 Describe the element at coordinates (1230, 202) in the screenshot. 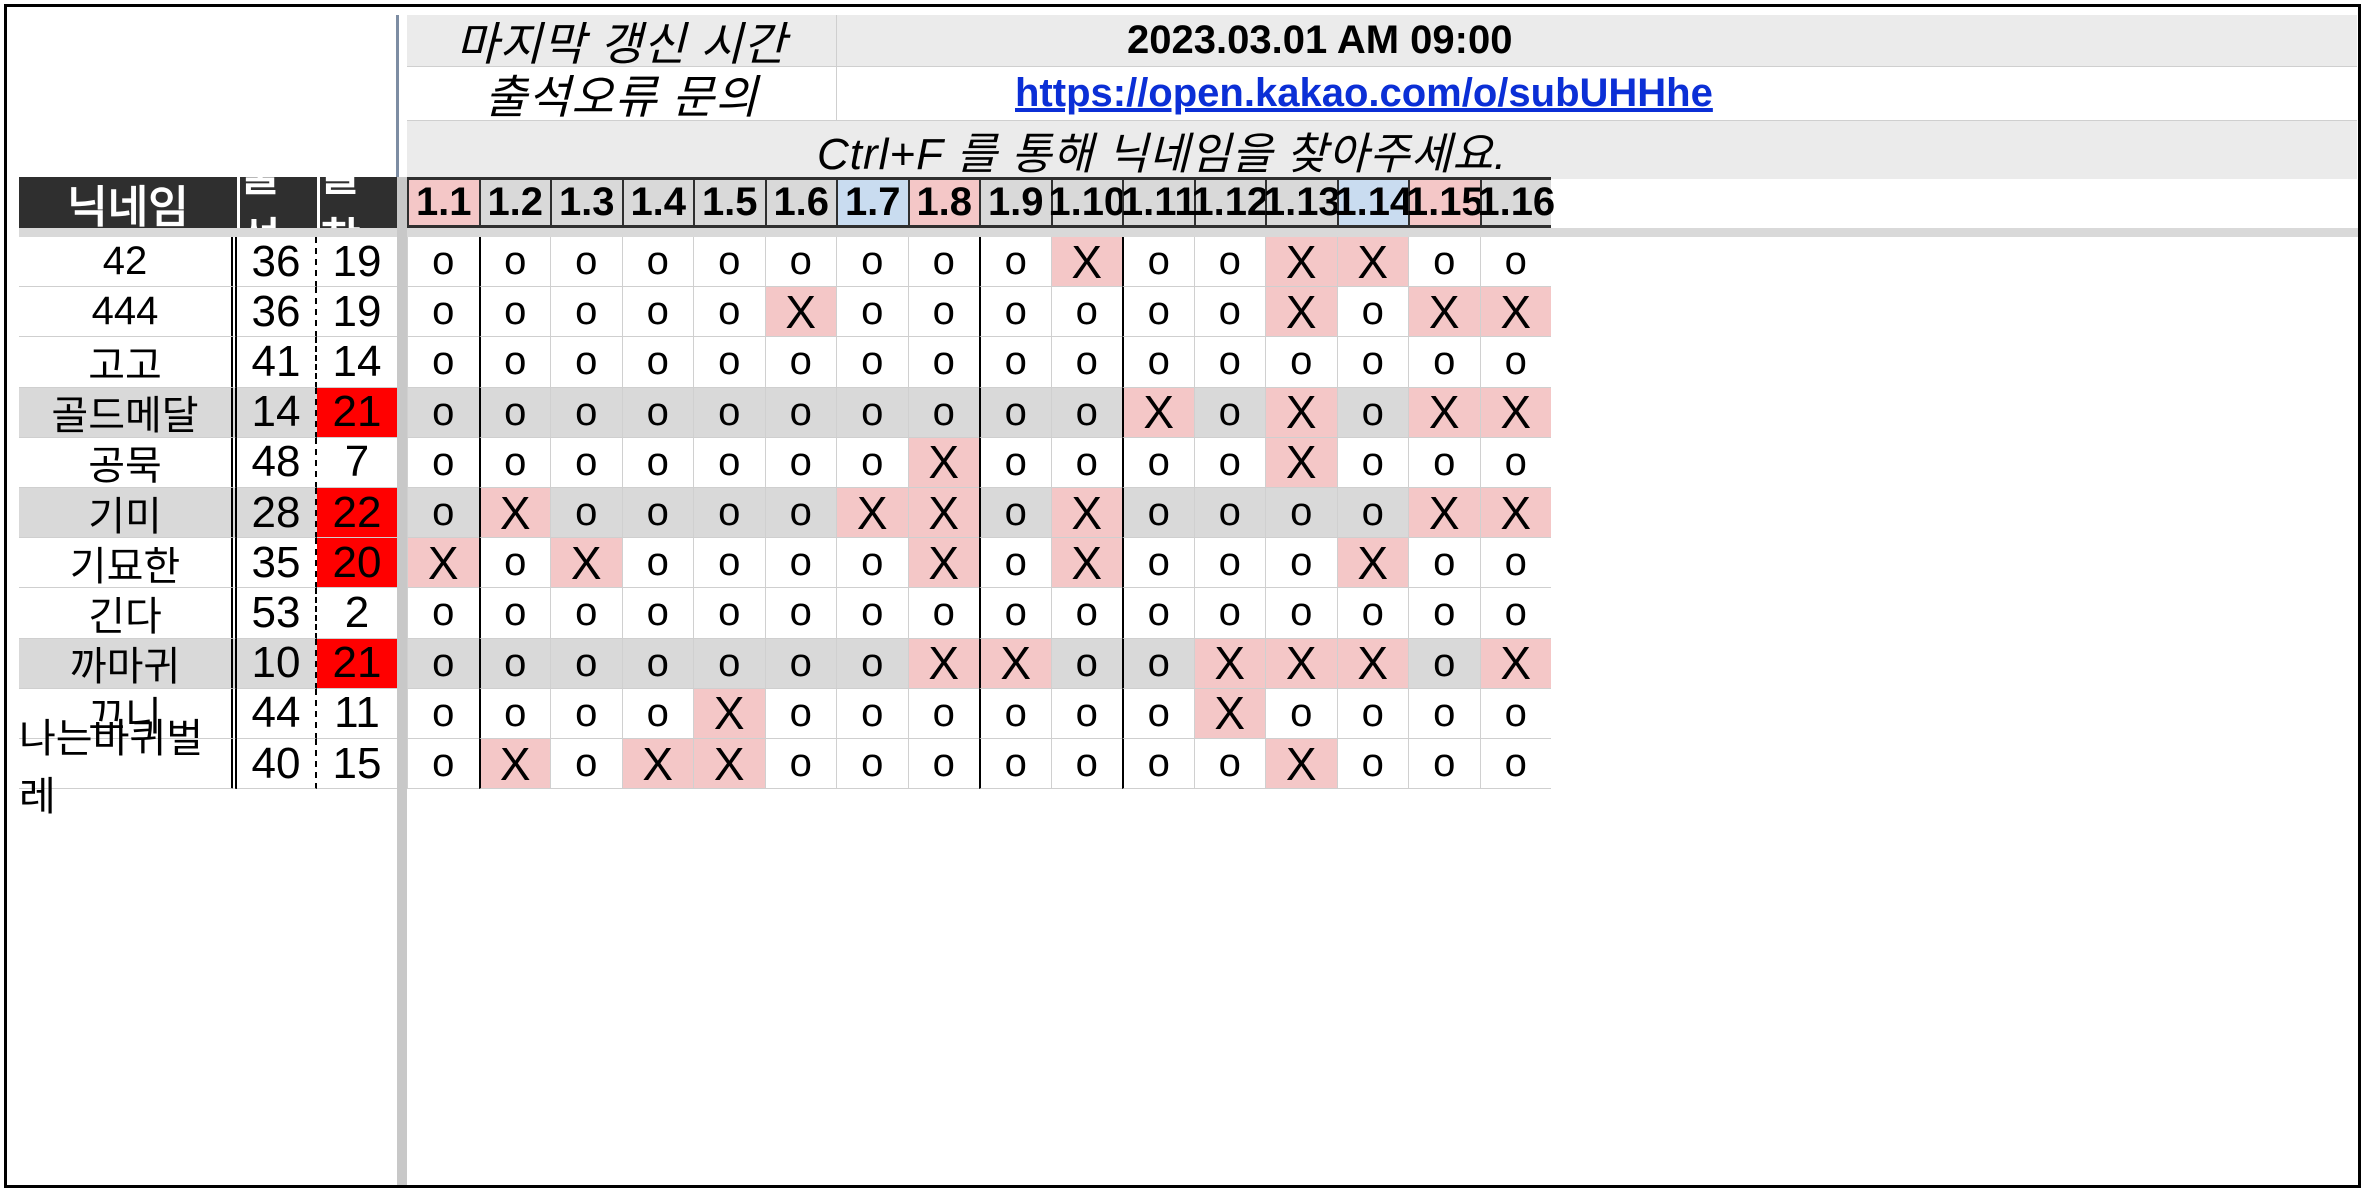

I see `date-header-1-12: 1.12` at that location.